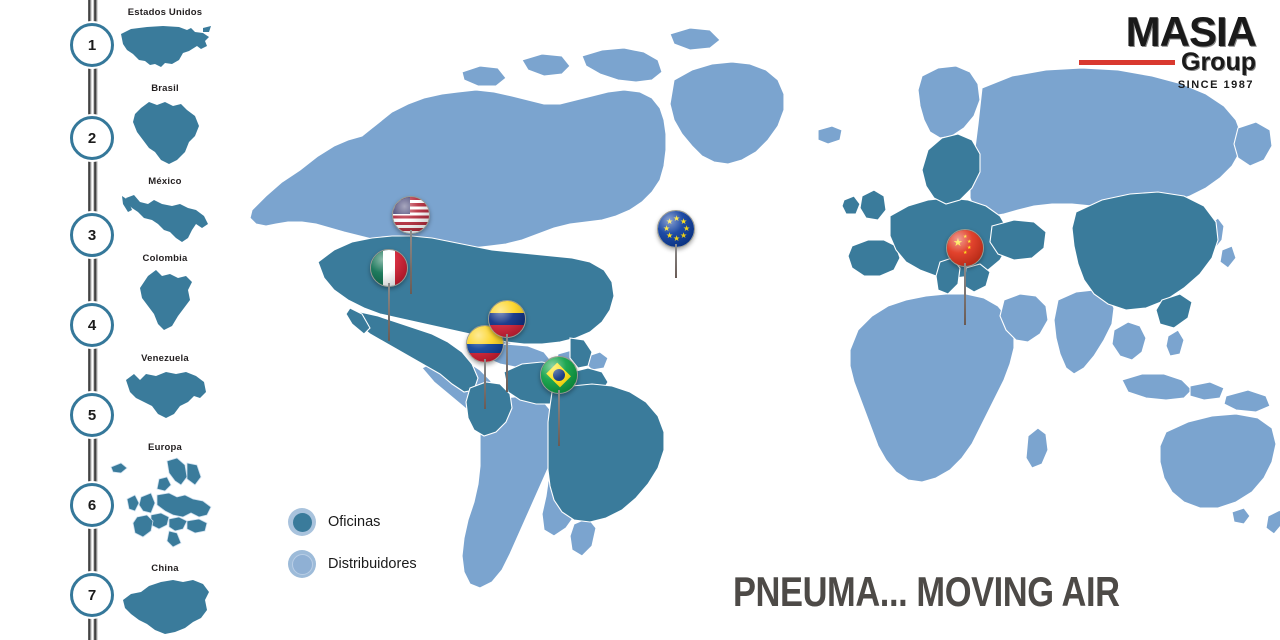 This screenshot has width=1280, height=640. Describe the element at coordinates (165, 221) in the screenshot. I see `mexico-shape` at that location.